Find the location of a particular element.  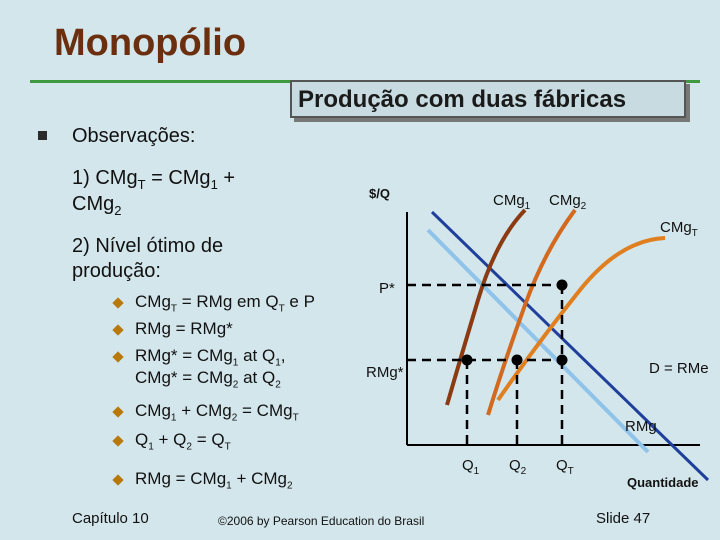

cmgt-curve is located at coordinates (581, 319).